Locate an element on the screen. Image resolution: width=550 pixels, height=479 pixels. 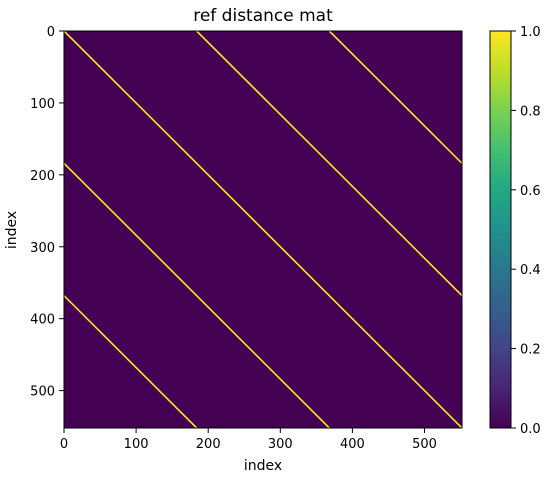
y-tick-label: 300 is located at coordinates (42, 248).